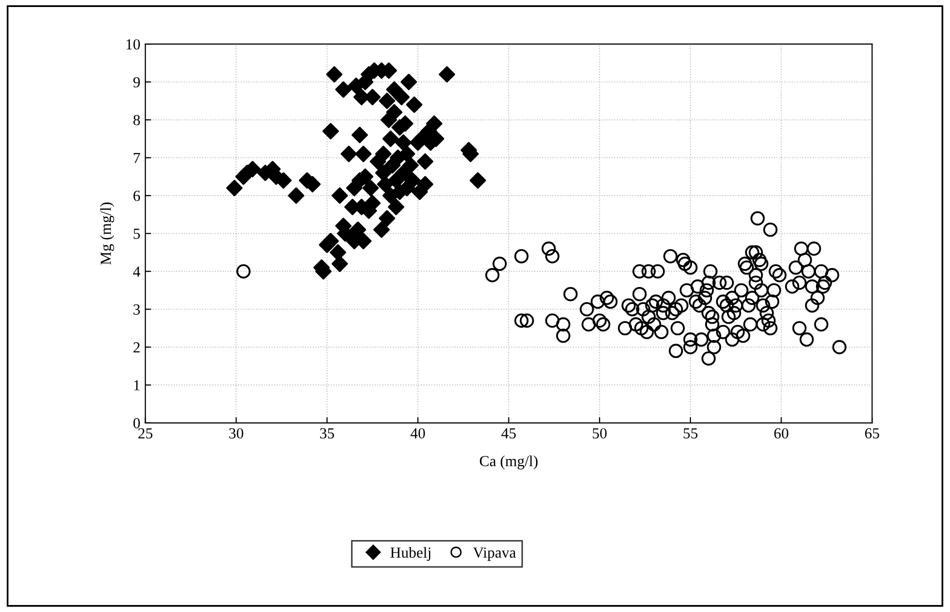 The height and width of the screenshot is (612, 950). I want to click on legend-label: Vipava, so click(494, 554).